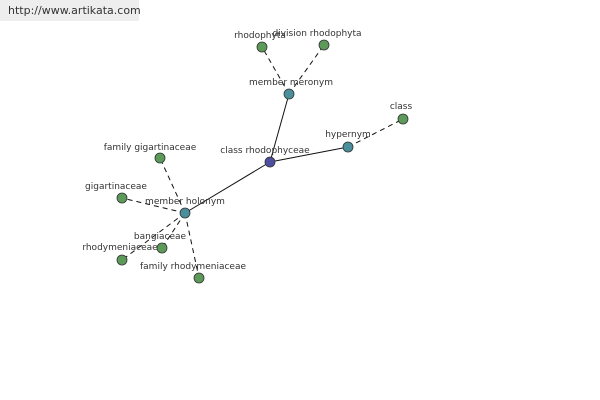 This screenshot has width=600, height=400. I want to click on node-label: rhodophyta, so click(260, 36).